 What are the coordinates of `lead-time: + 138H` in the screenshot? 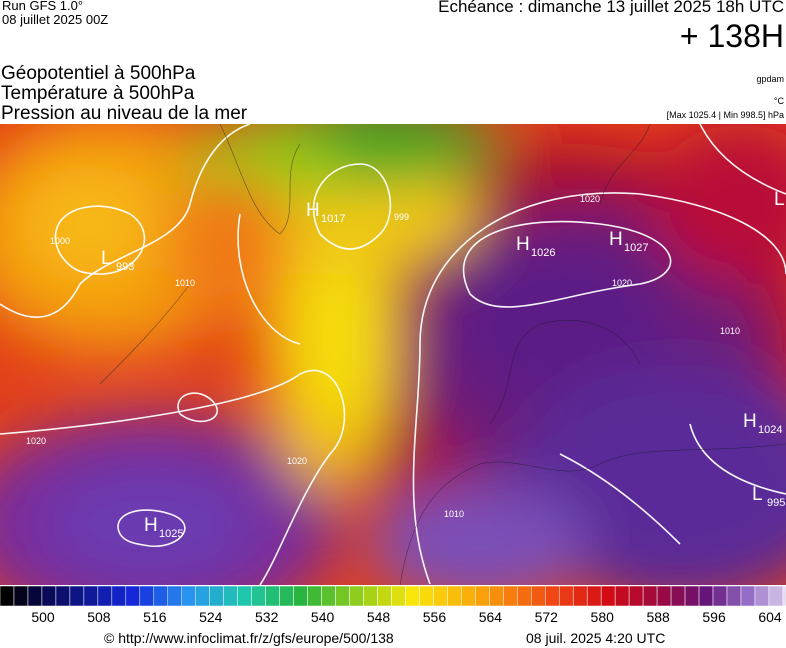 It's located at (731, 36).